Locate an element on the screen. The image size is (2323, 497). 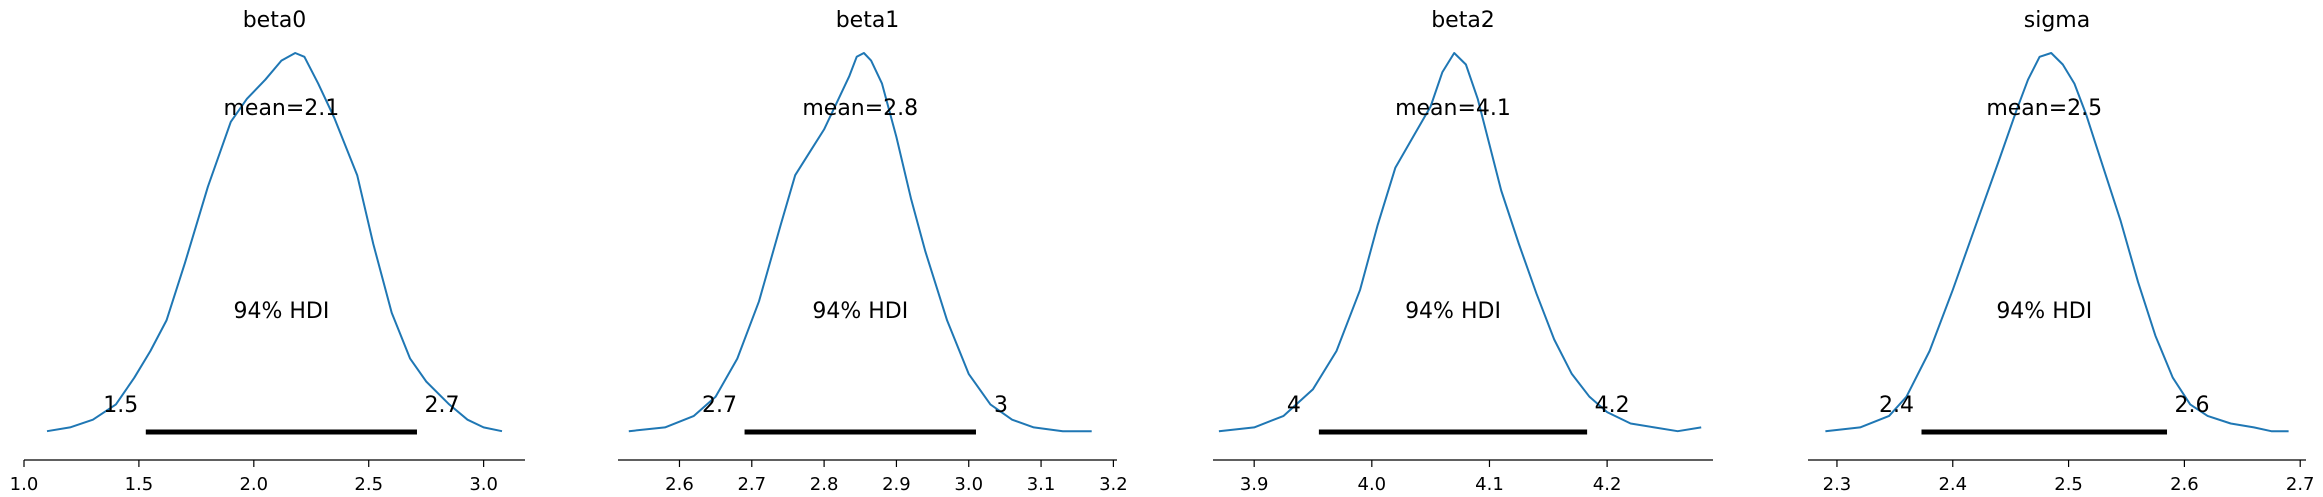
mean-label: mean=4.1 is located at coordinates (1453, 108).